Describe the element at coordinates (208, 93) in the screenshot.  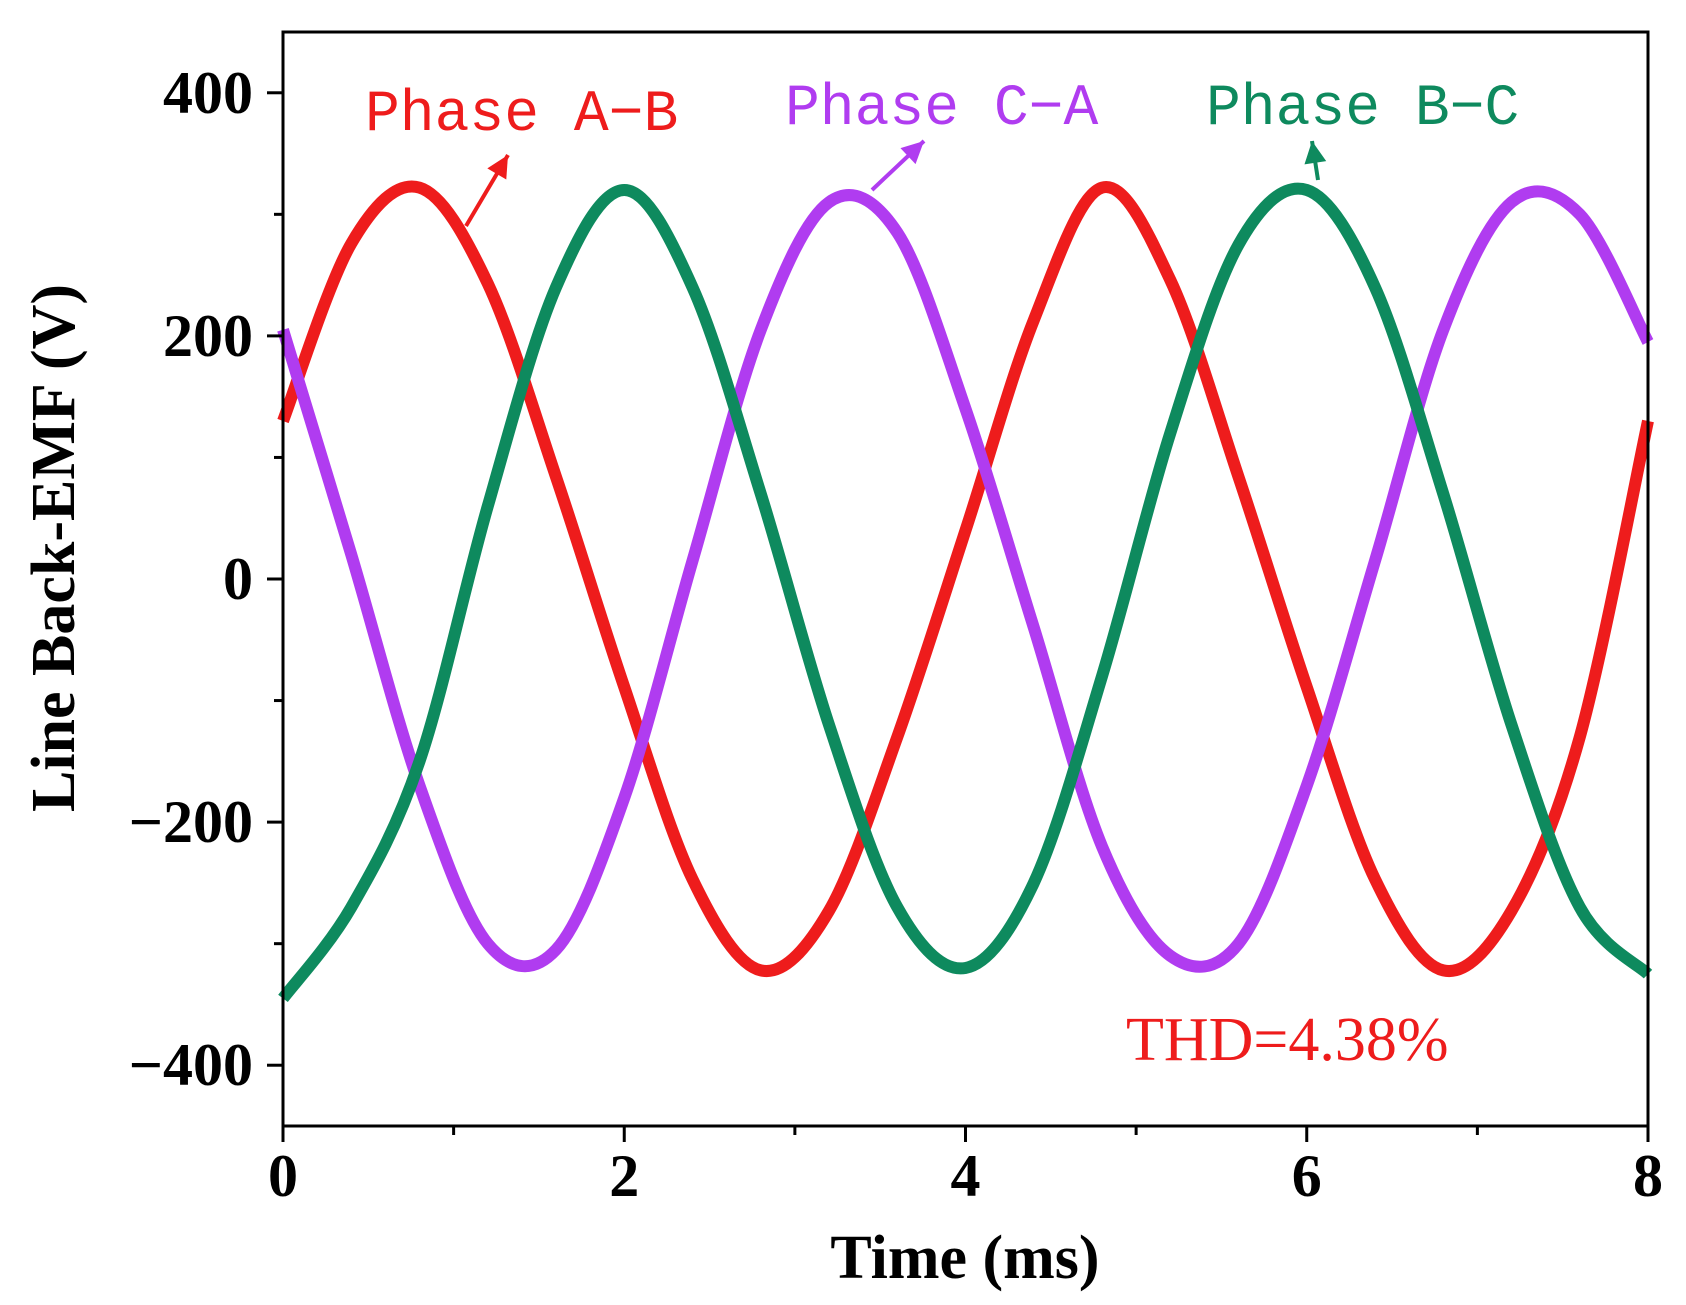
I see `y-tick-label: 400` at that location.